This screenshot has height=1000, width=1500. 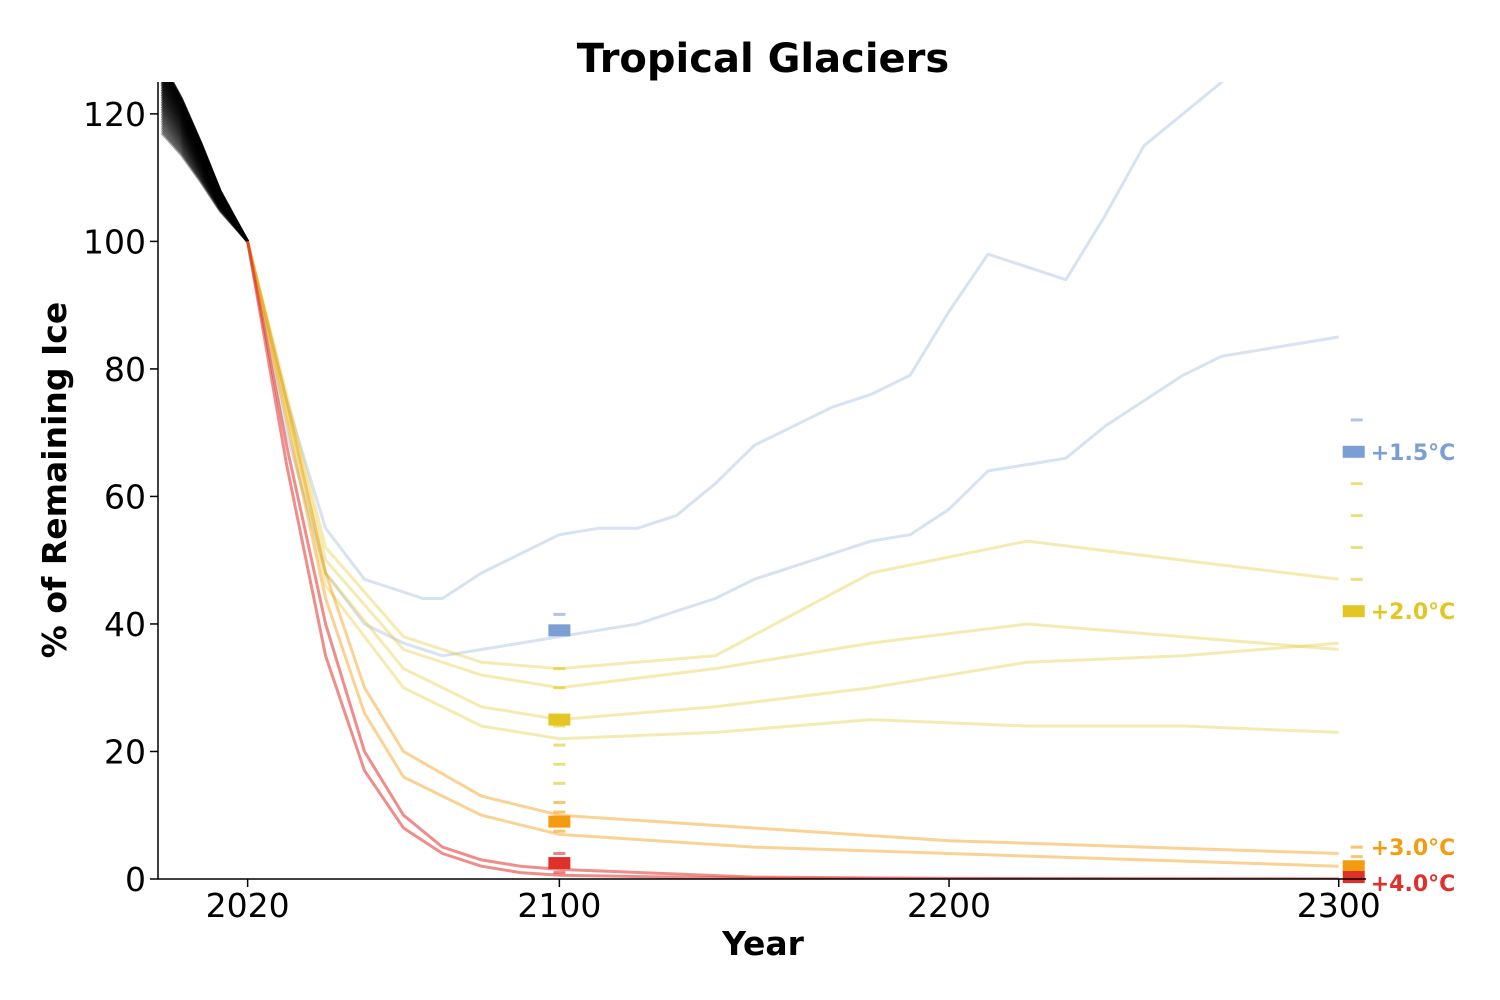 What do you see at coordinates (135, 879) in the screenshot?
I see `y-tick-label: 0` at bounding box center [135, 879].